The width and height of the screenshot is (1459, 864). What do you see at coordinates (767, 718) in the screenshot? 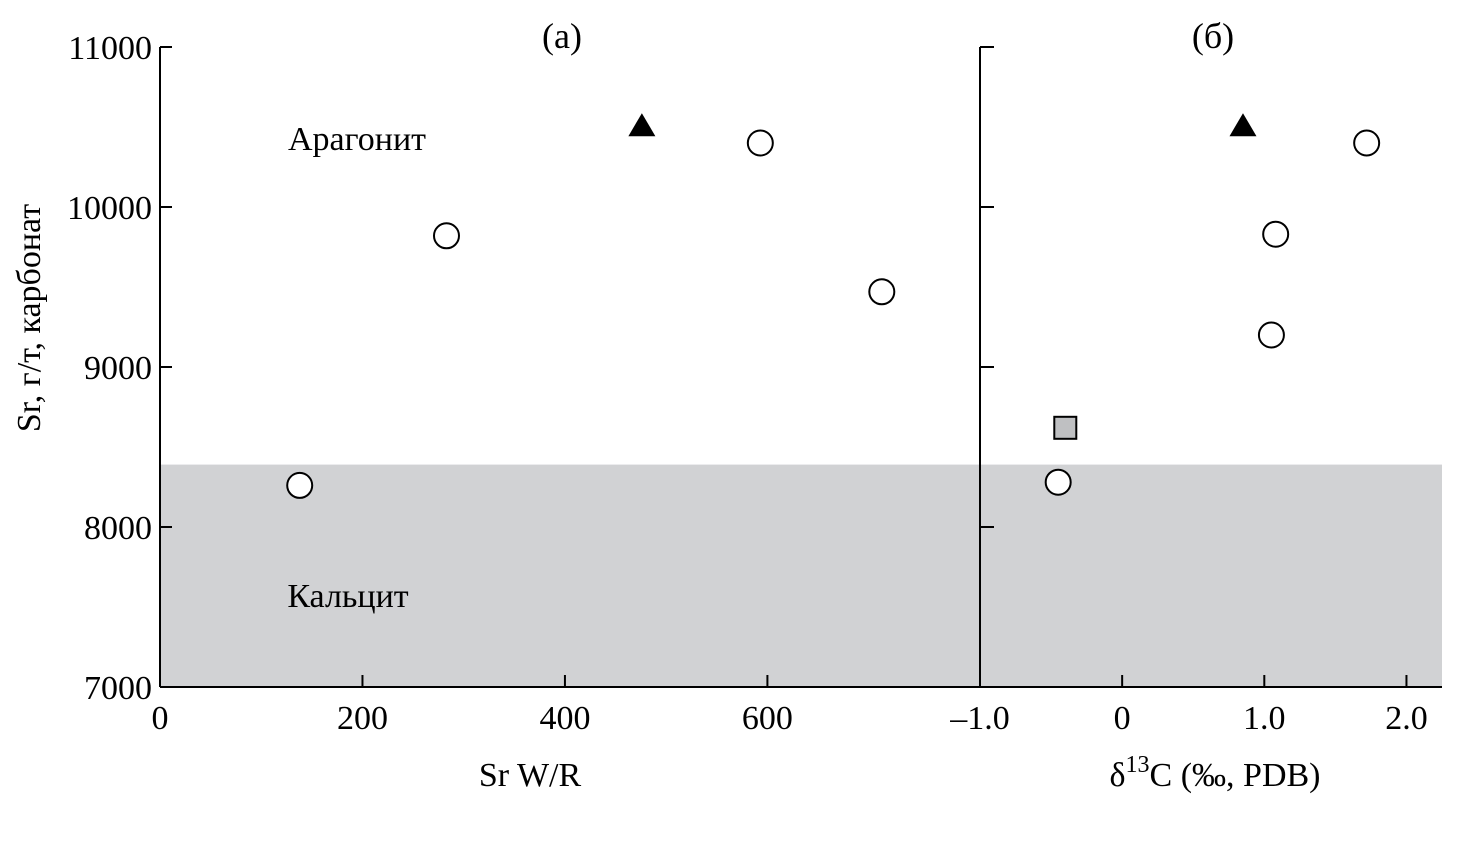
I see `x-tick-label: 600` at bounding box center [767, 718].